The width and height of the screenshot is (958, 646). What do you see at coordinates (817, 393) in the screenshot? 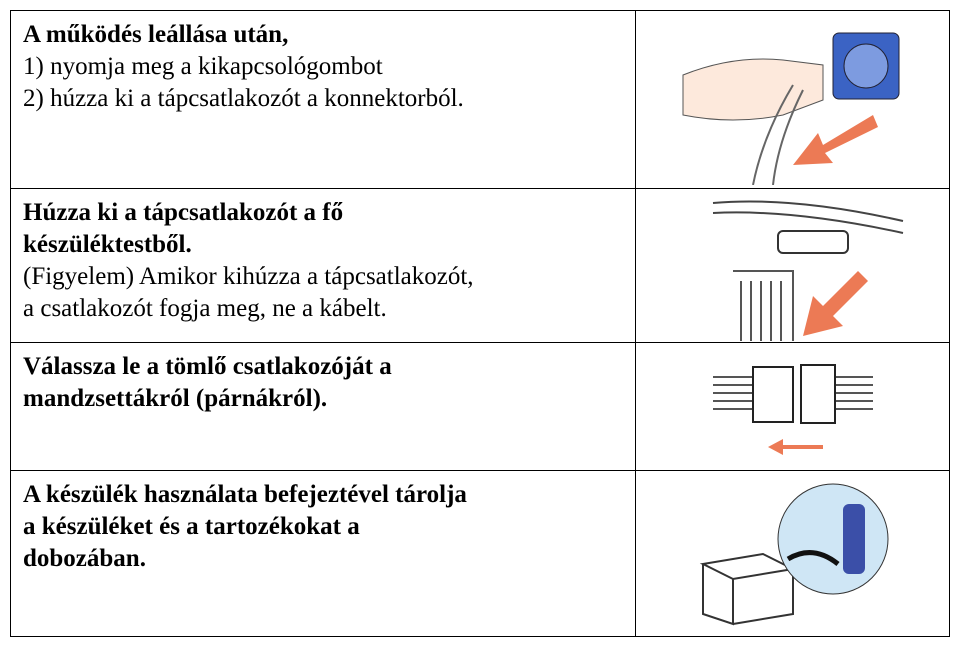
I see `connector-right` at bounding box center [817, 393].